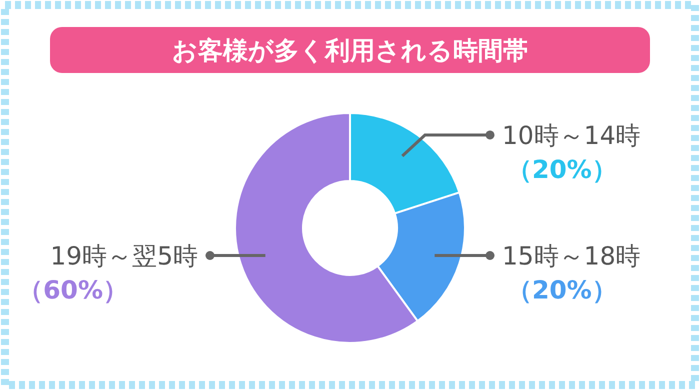 The height and width of the screenshot is (390, 700). I want to click on slice-label: 10時～14時, so click(571, 135).